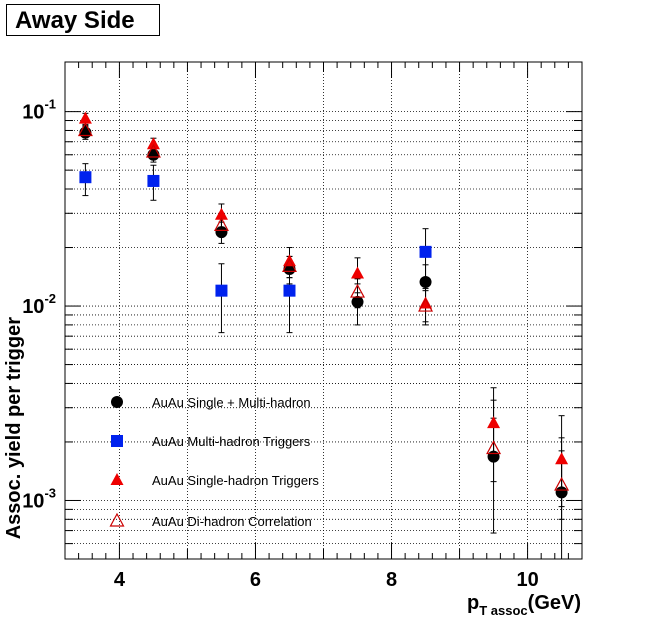 The image size is (646, 622). What do you see at coordinates (120, 580) in the screenshot?
I see `x-tick-label: 4` at bounding box center [120, 580].